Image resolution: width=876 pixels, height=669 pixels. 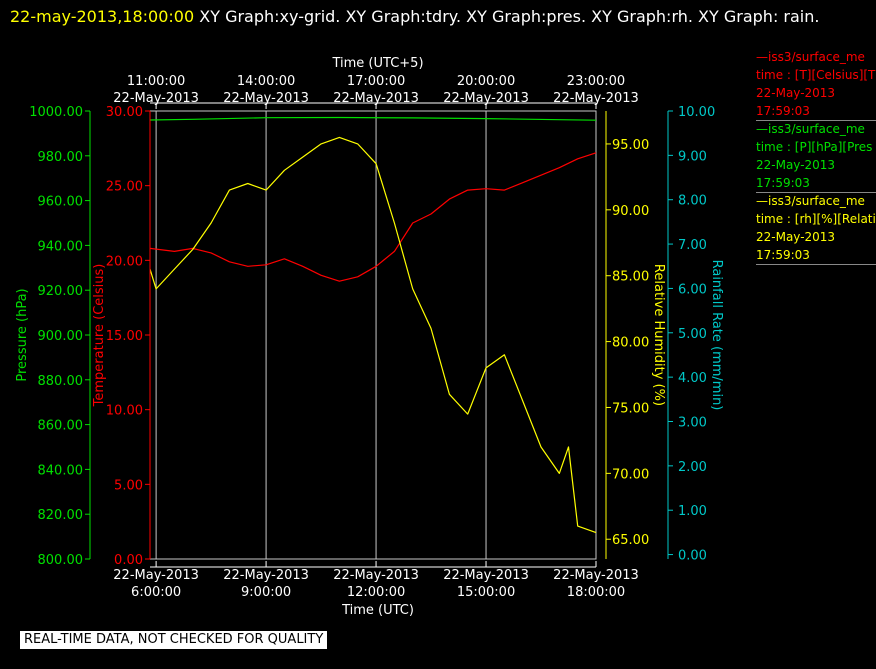 What do you see at coordinates (266, 81) in the screenshot?
I see `top-tick-label-time-1: 14:00:00` at bounding box center [266, 81].